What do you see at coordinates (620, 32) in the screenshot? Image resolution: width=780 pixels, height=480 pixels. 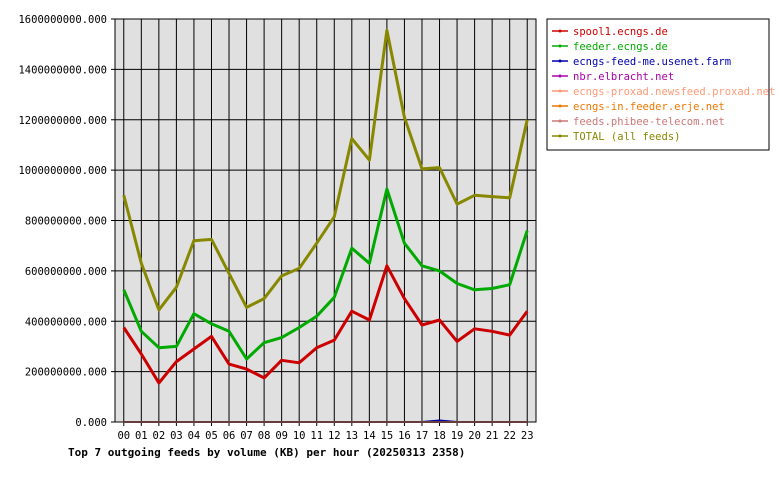 I see `legend-label: spool1.ecngs.de` at bounding box center [620, 32].